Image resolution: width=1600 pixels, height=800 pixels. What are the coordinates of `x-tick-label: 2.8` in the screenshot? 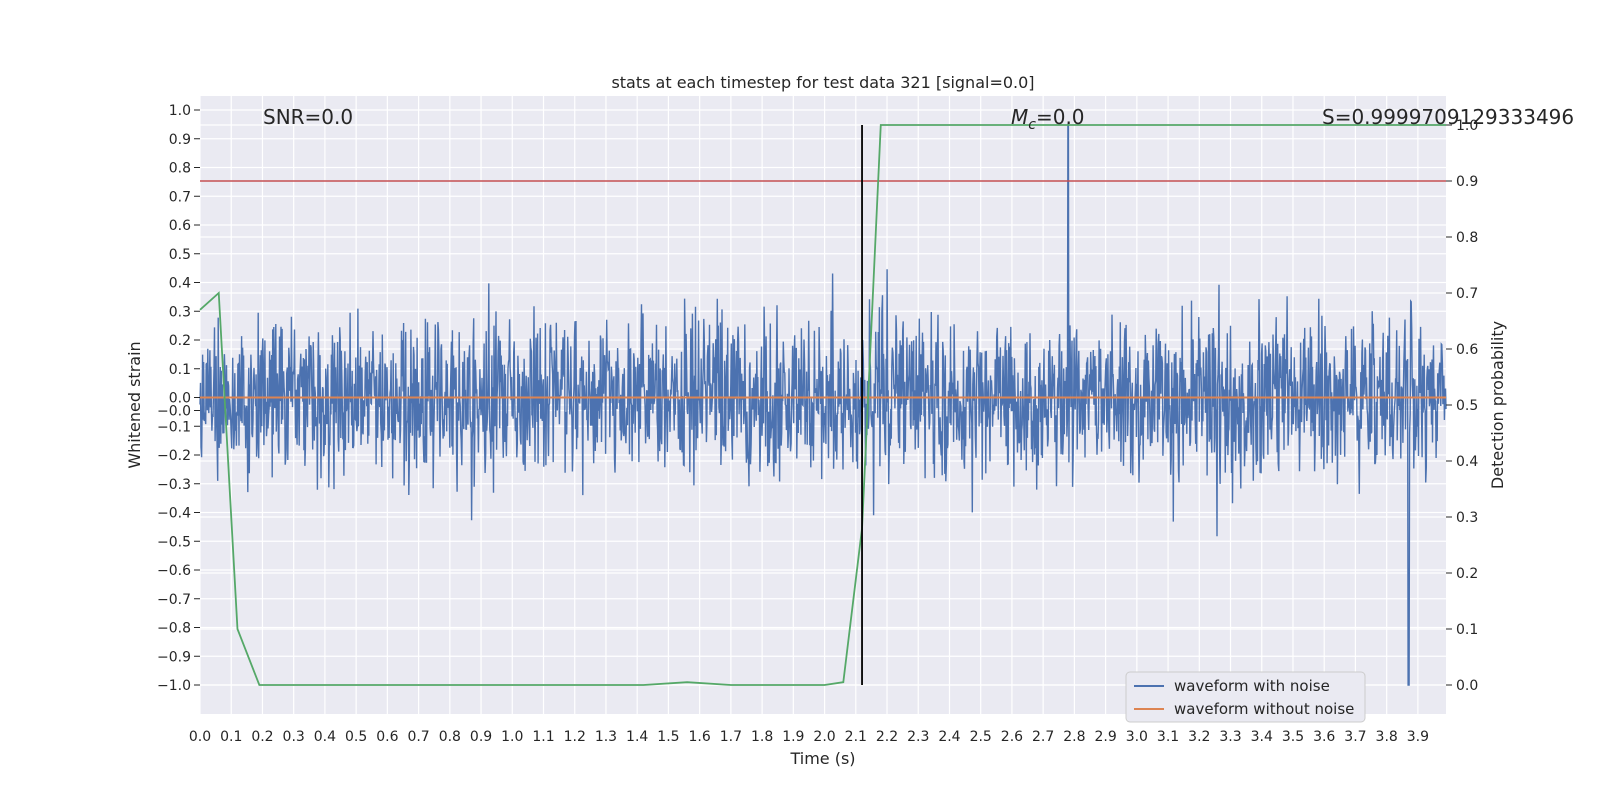 It's located at (1074, 737).